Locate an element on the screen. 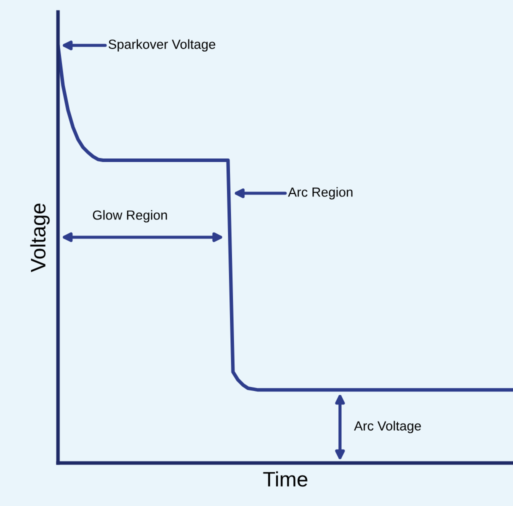 The image size is (513, 506). y-axis-title: Voltage is located at coordinates (40, 238).